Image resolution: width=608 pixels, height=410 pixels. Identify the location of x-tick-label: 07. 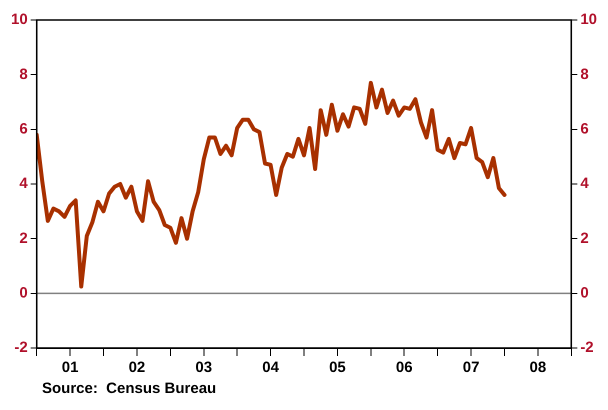
(471, 367).